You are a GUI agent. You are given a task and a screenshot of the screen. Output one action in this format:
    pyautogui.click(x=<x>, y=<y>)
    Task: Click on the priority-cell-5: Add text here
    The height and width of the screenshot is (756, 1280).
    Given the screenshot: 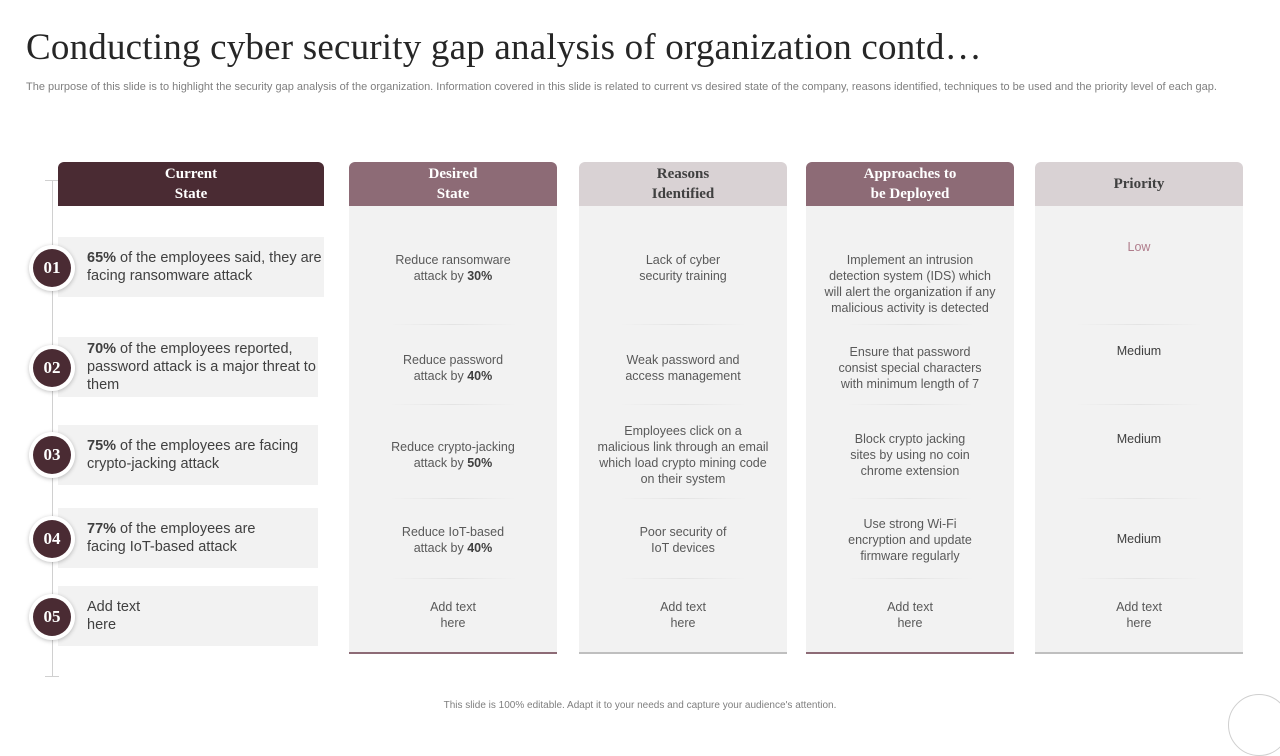 What is the action you would take?
    pyautogui.click(x=1139, y=615)
    